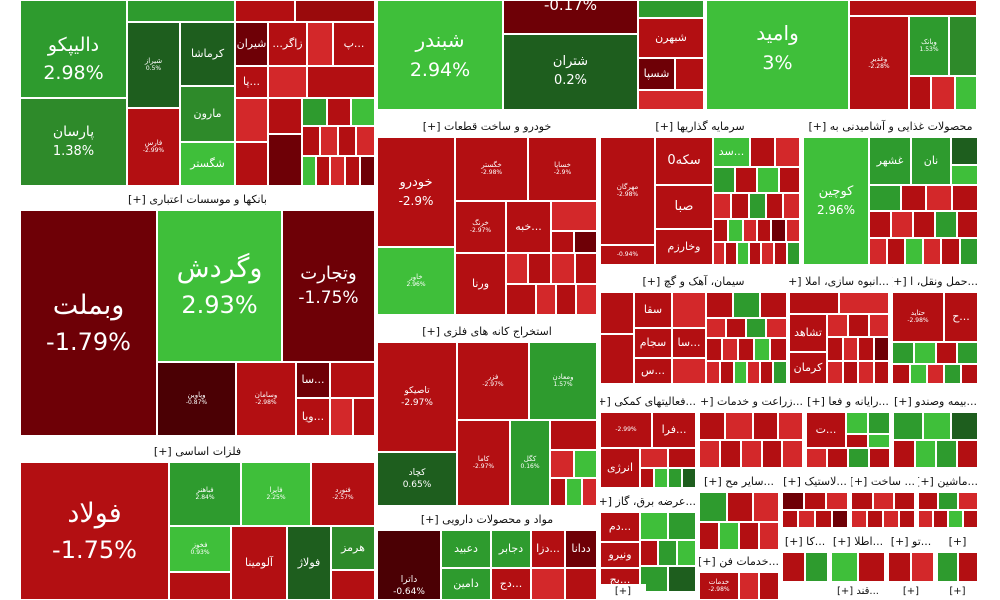  Describe the element at coordinates (511, 584) in the screenshot. I see `tile-dj: ...دج` at that location.